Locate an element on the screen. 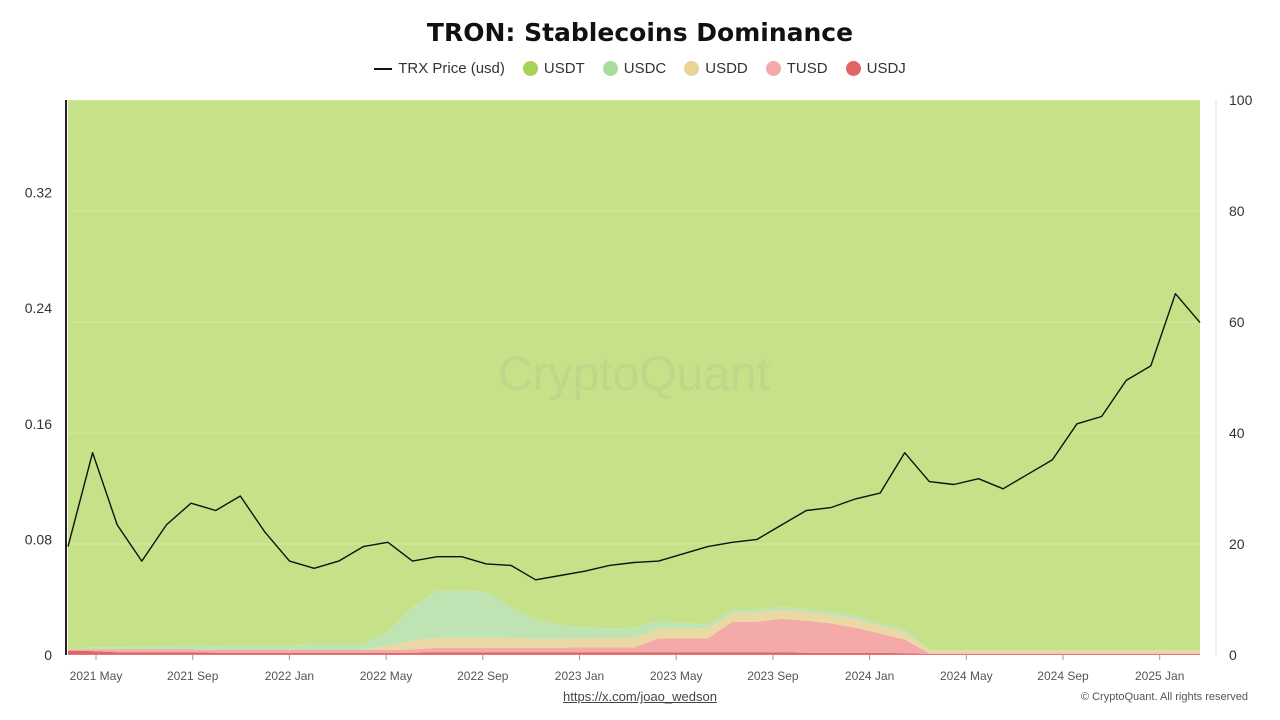  watermark-text: CryptoQuant is located at coordinates (634, 374).